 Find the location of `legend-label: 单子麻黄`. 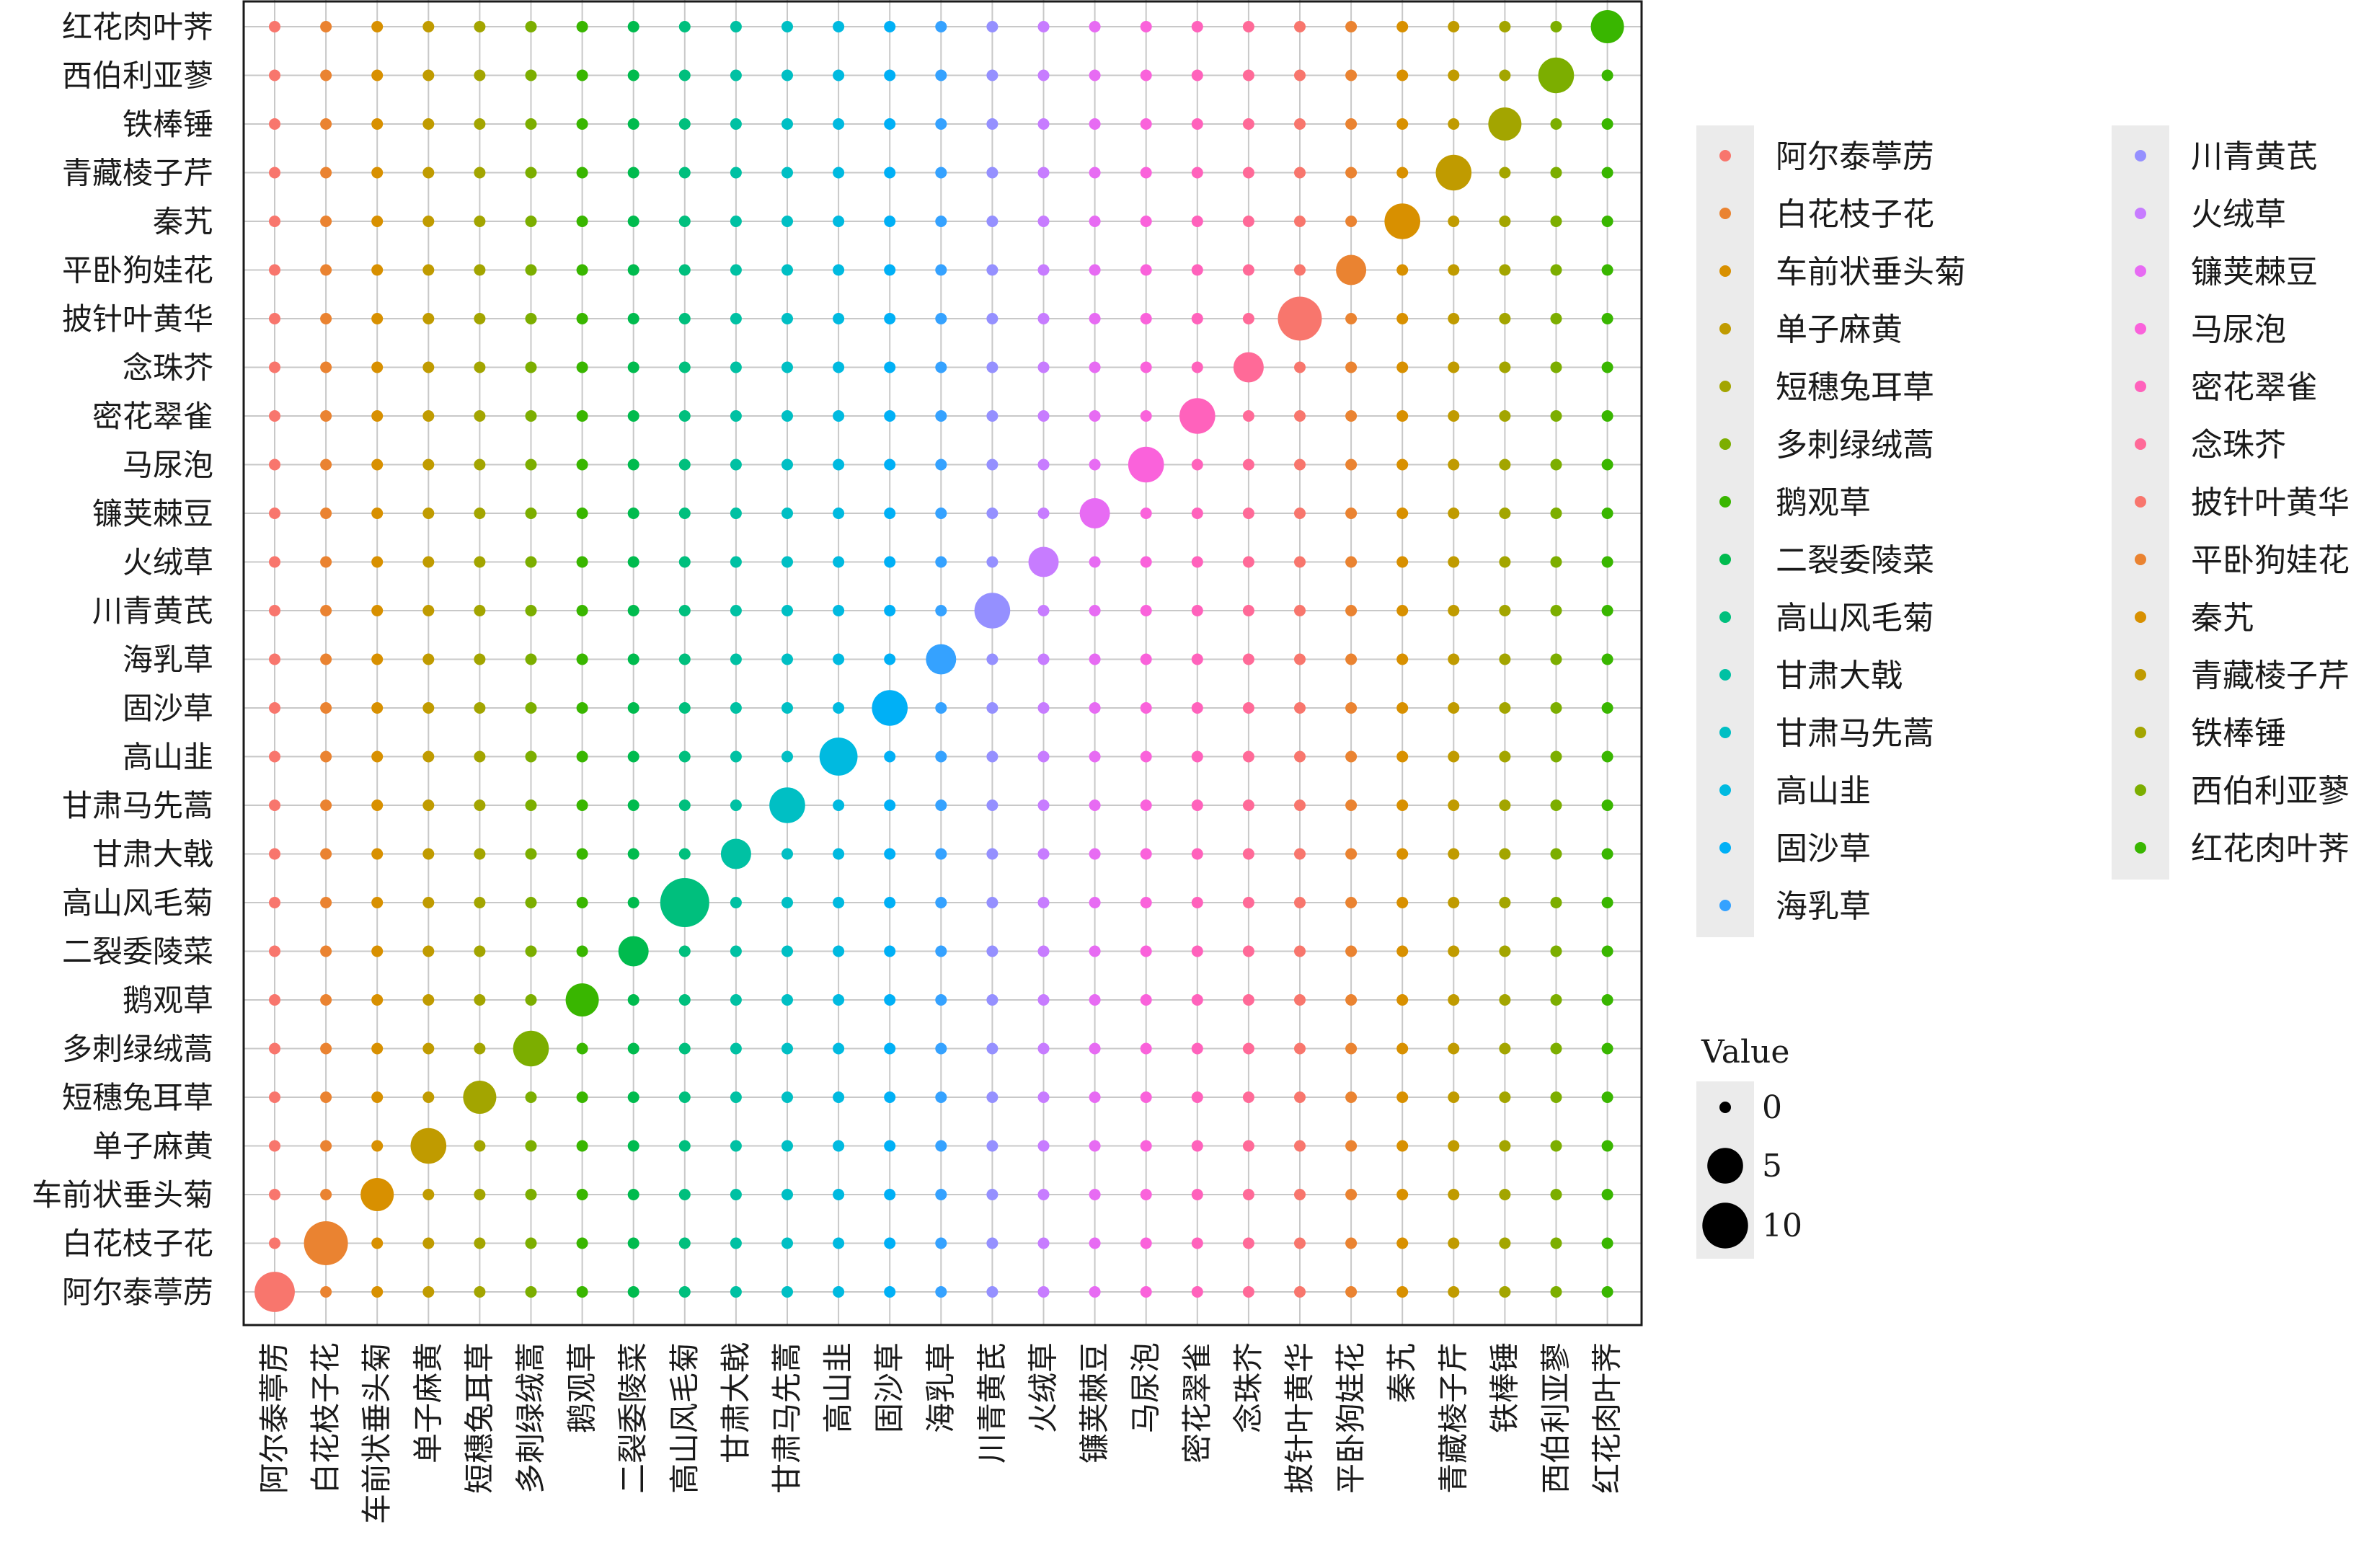

legend-label: 单子麻黄 is located at coordinates (1839, 329).